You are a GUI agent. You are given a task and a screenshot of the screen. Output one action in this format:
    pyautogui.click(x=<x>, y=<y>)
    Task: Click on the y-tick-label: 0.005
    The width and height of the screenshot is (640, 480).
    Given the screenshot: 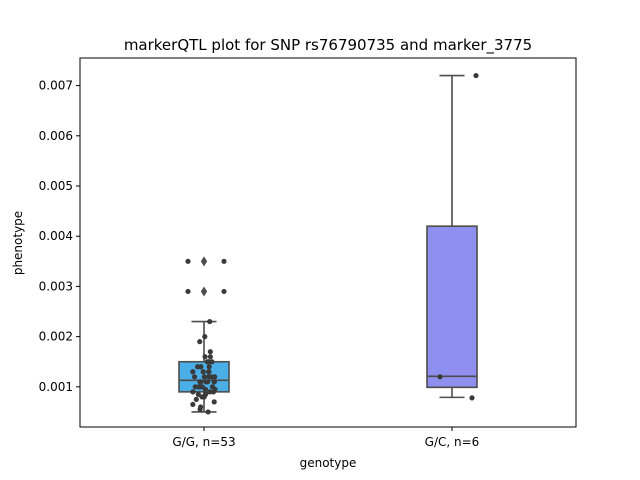 What is the action you would take?
    pyautogui.click(x=56, y=186)
    